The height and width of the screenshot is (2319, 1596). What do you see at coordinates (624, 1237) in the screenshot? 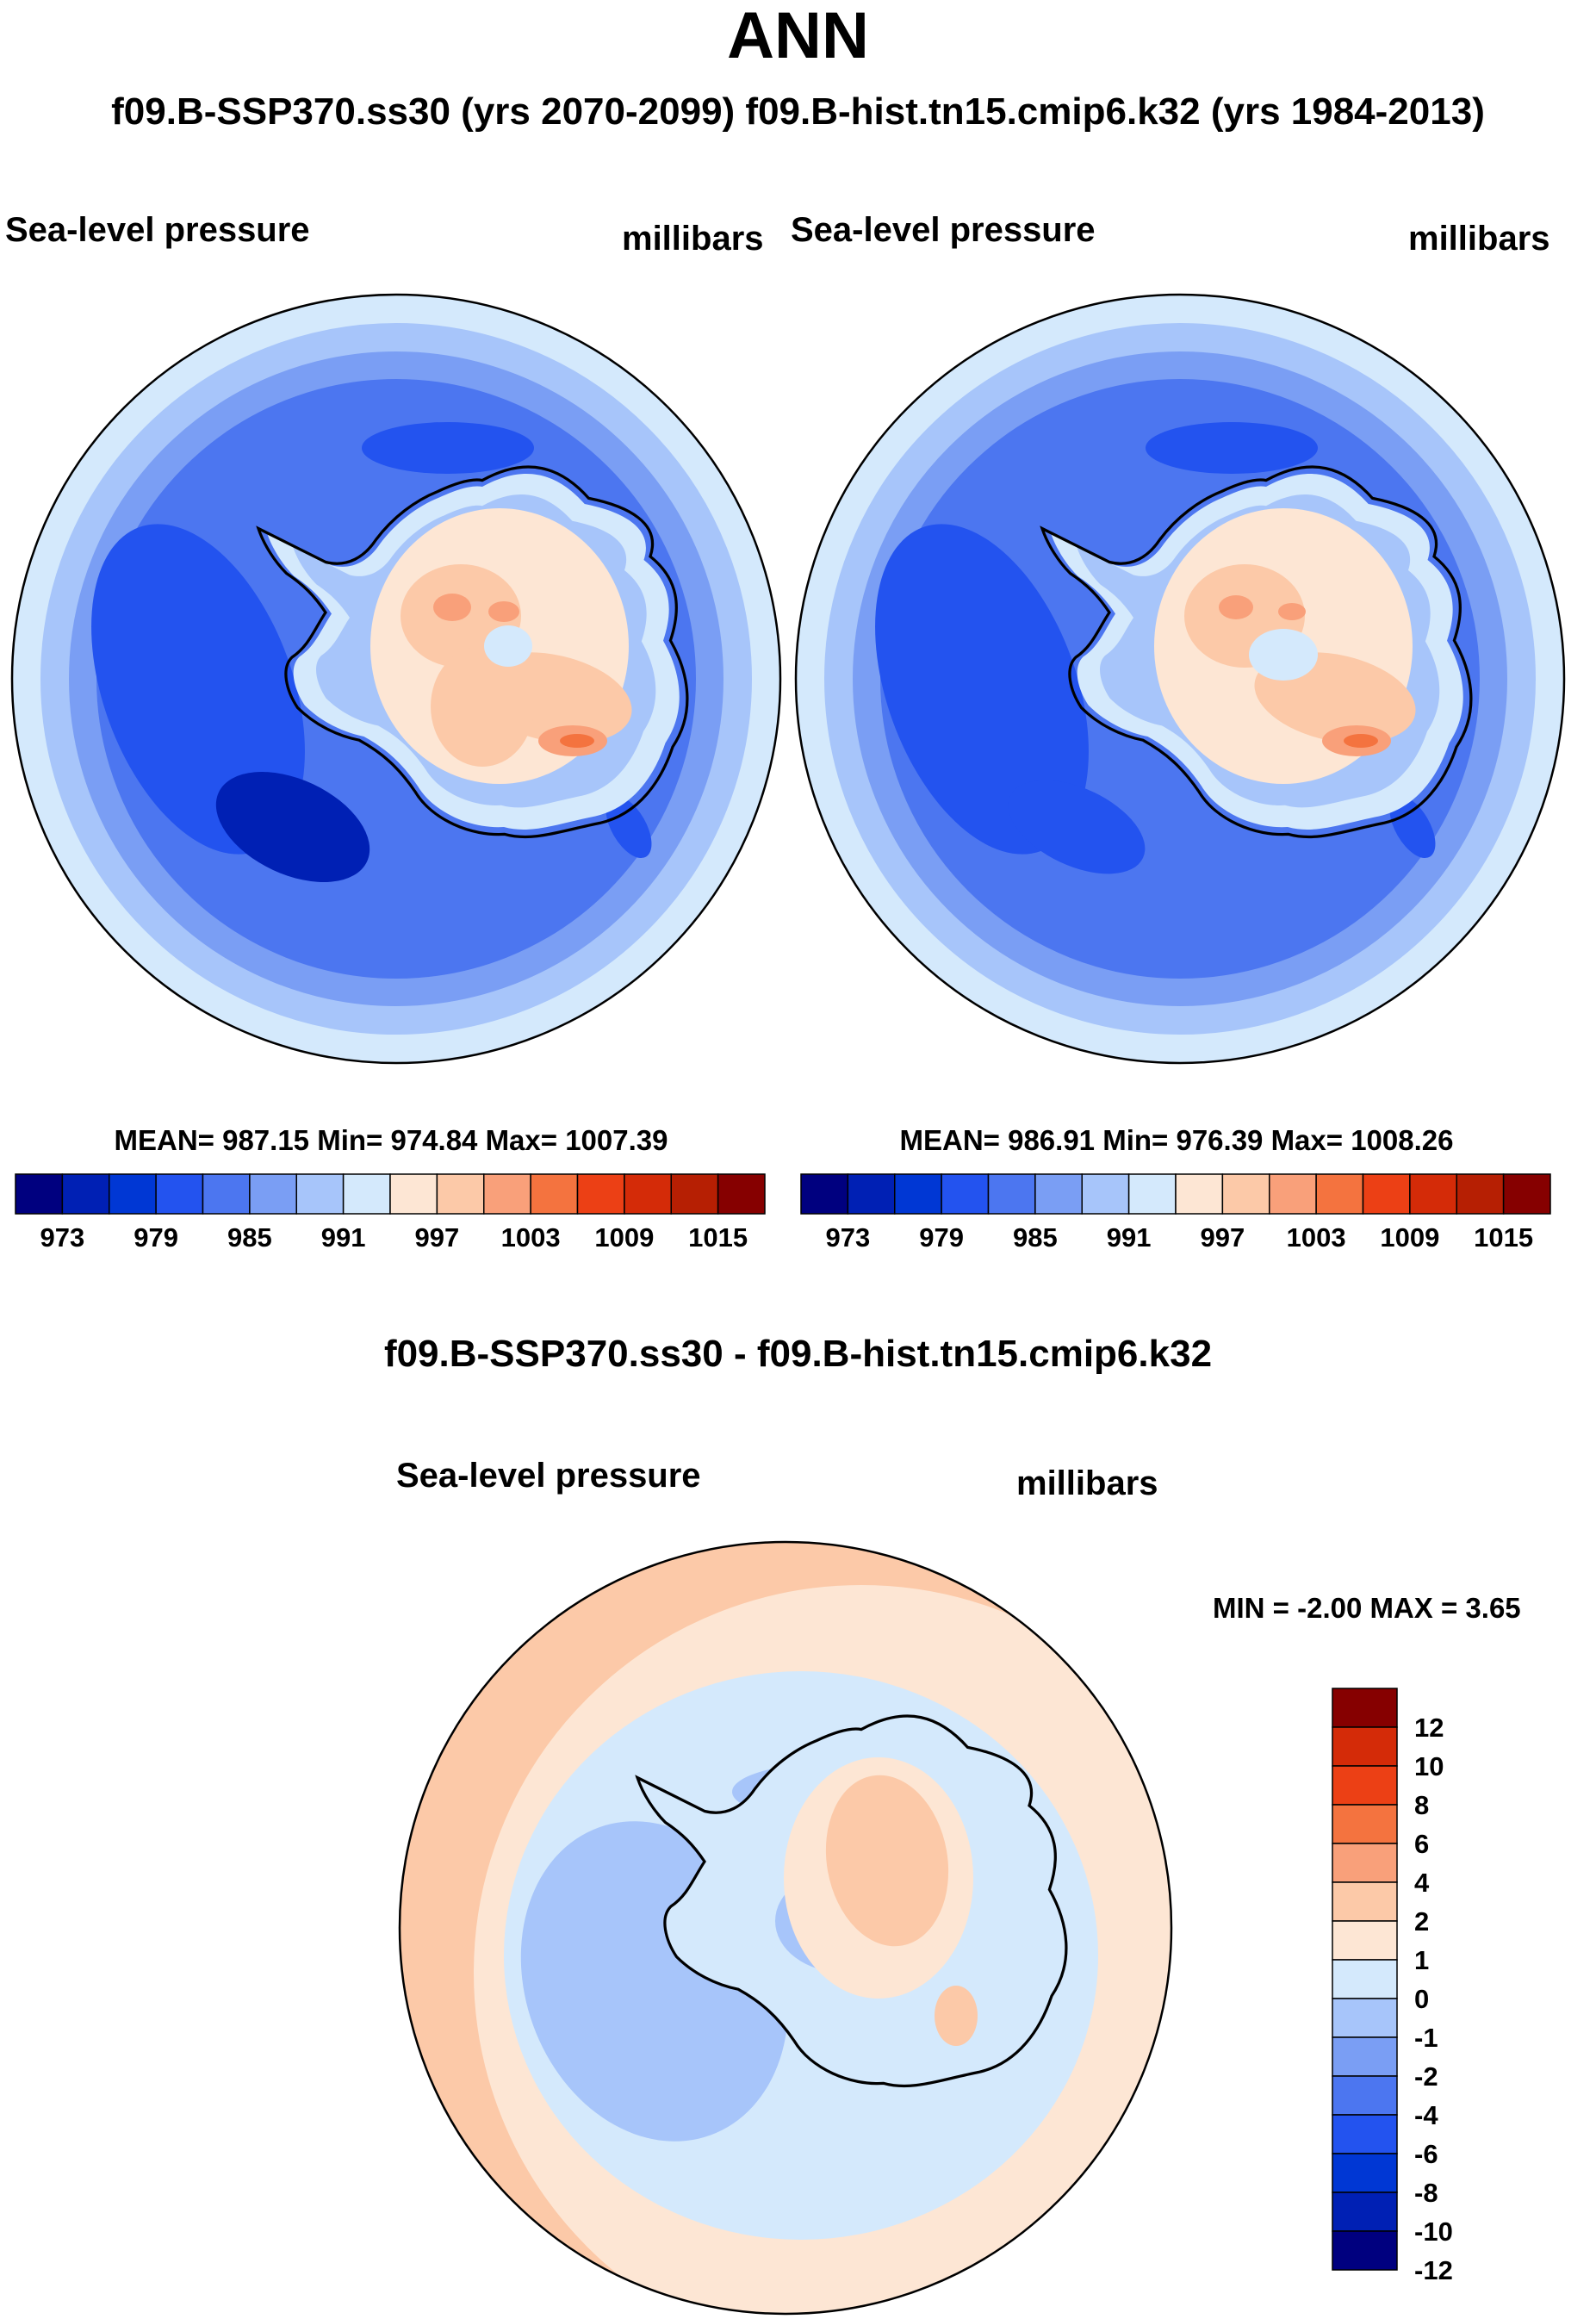
I see `panel1-colorbar-tick-label: 1009` at bounding box center [624, 1237].